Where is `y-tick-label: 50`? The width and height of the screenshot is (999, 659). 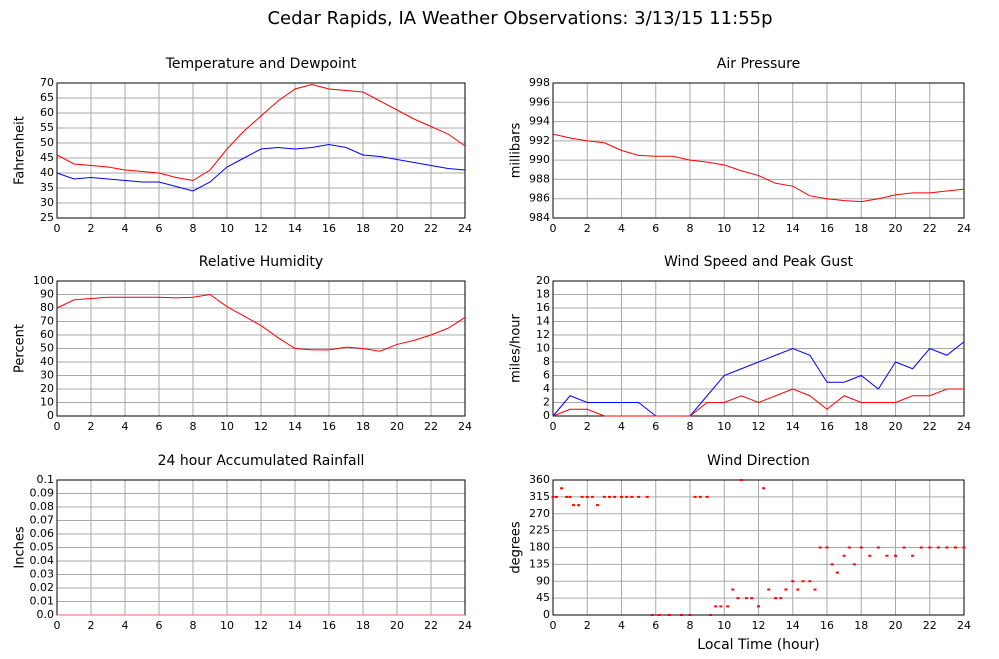 y-tick-label: 50 is located at coordinates (47, 142).